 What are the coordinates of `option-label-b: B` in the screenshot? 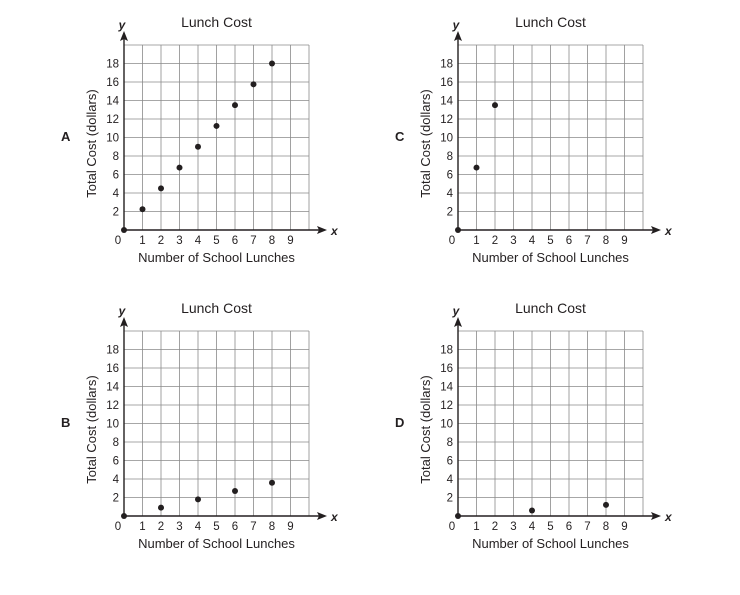 It's located at (66, 422).